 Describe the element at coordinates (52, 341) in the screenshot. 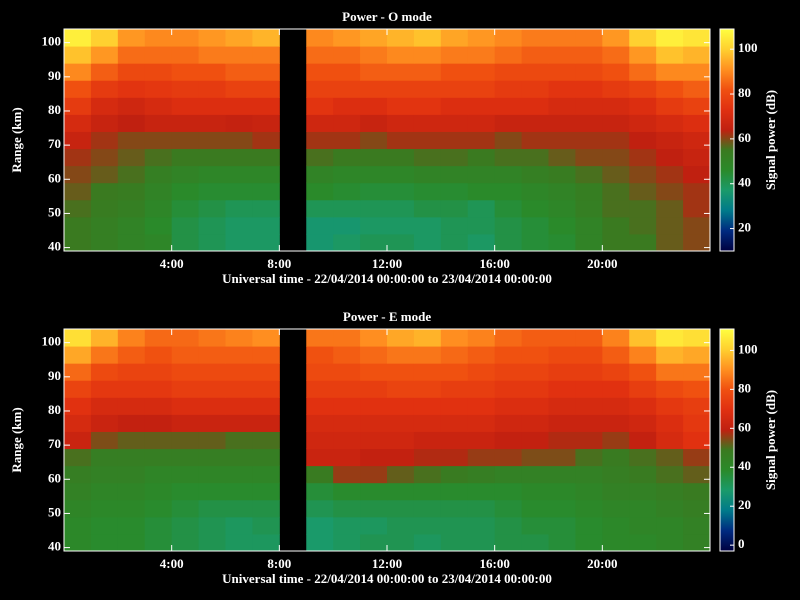

I see `y-tick-label: 100` at that location.